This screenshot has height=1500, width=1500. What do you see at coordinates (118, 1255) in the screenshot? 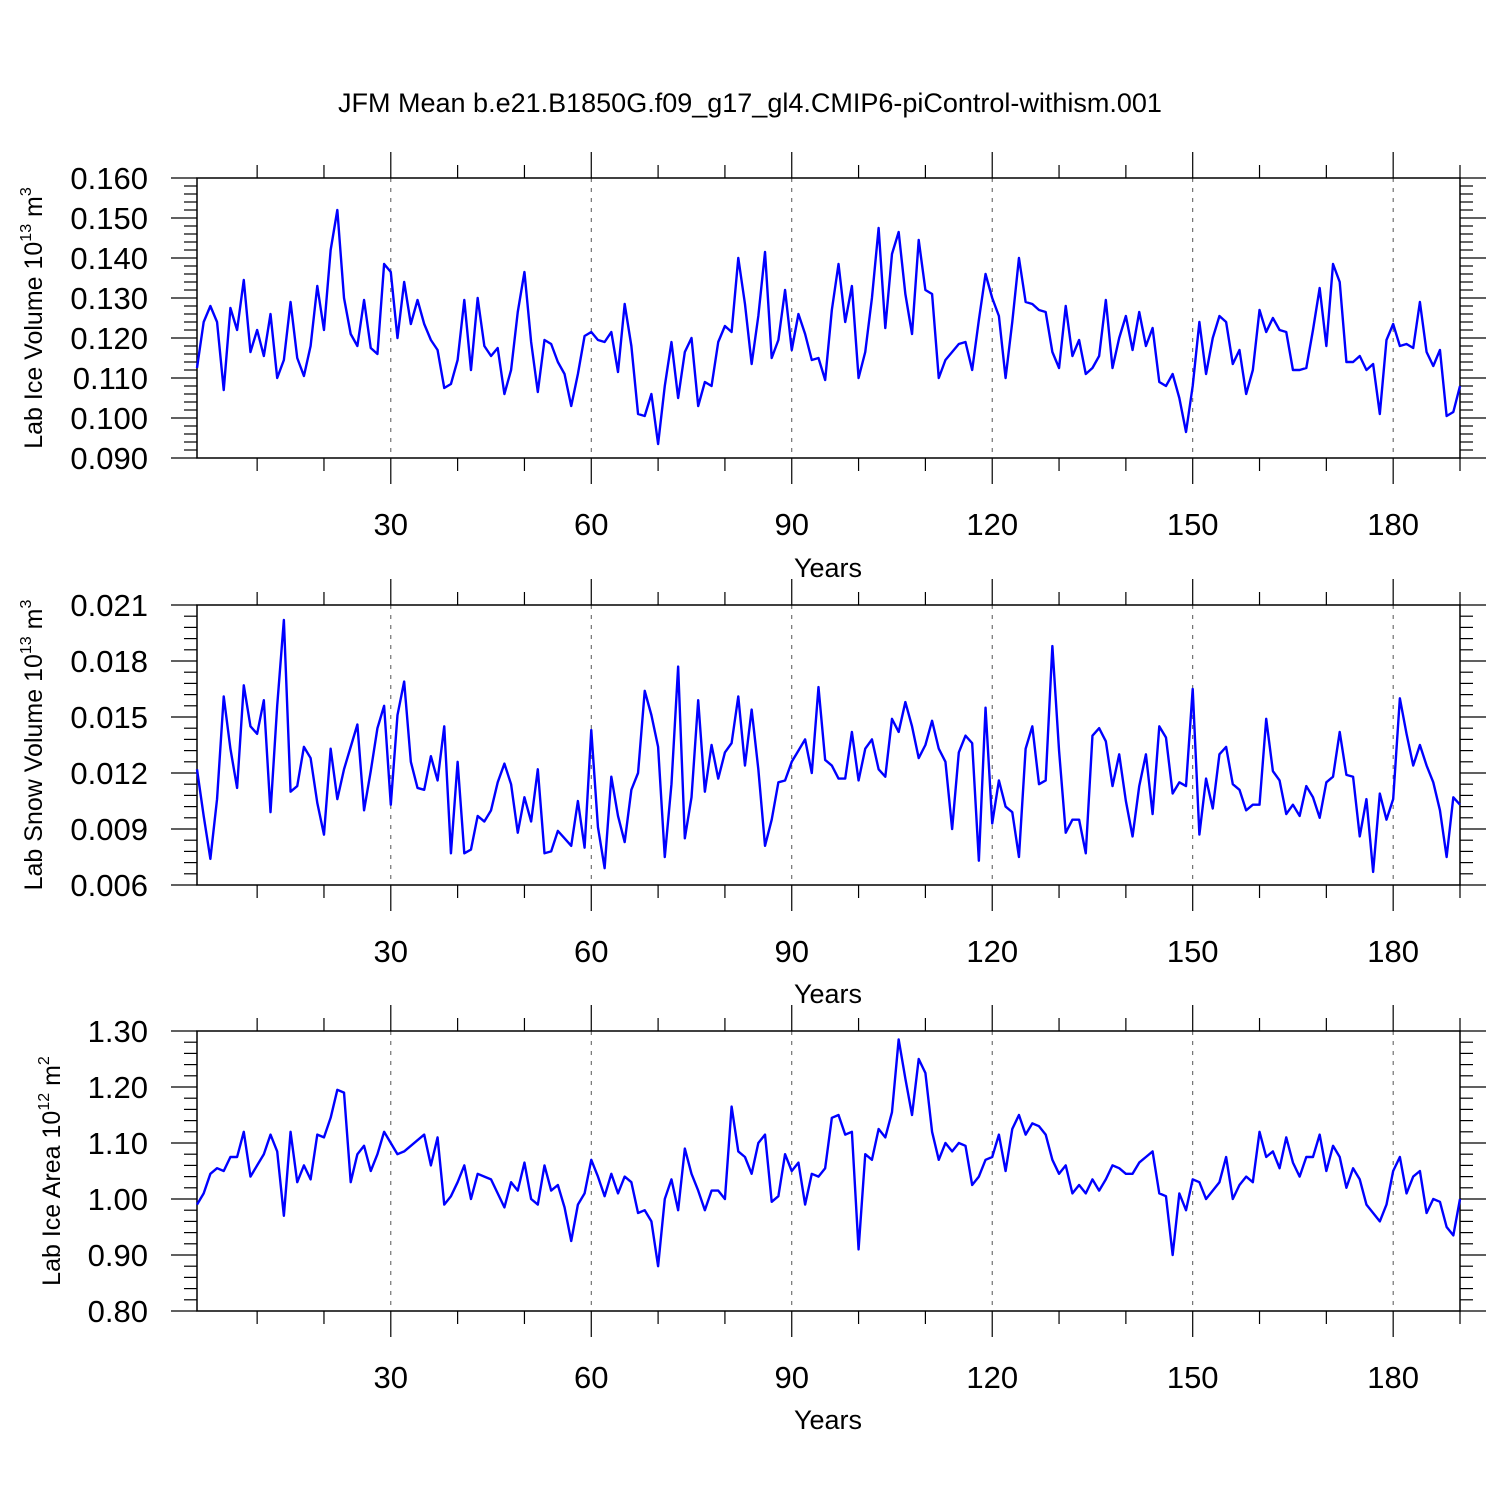
I see `y-tick-label: 0.90` at bounding box center [118, 1255].